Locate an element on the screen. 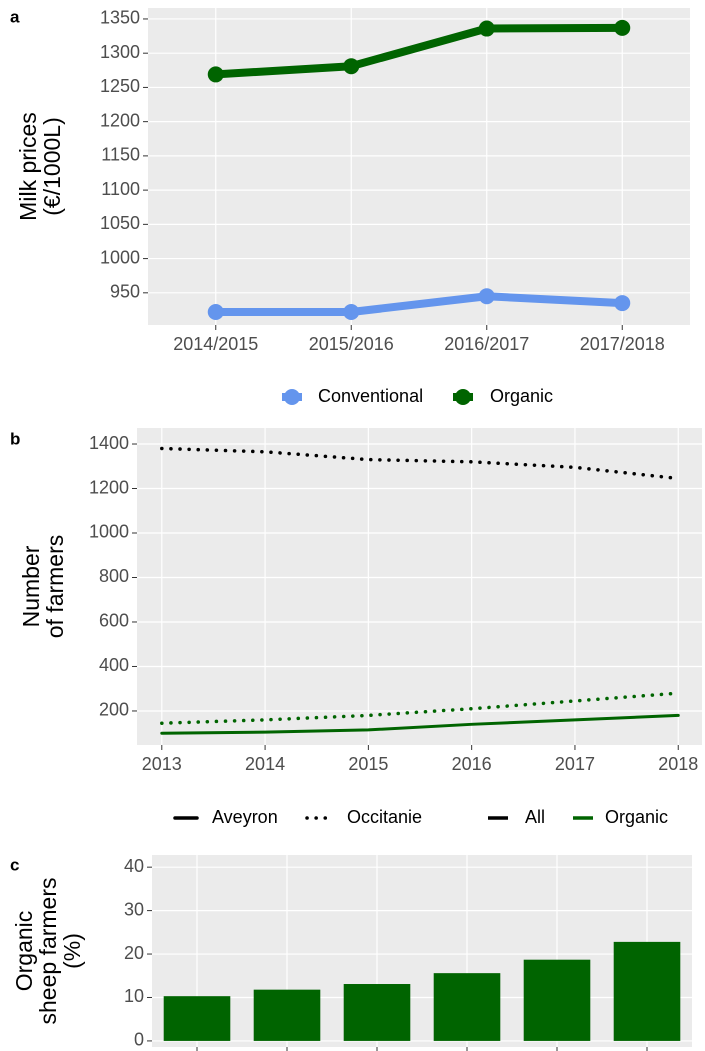  y-tick-label: 1150 is located at coordinates (120, 155).